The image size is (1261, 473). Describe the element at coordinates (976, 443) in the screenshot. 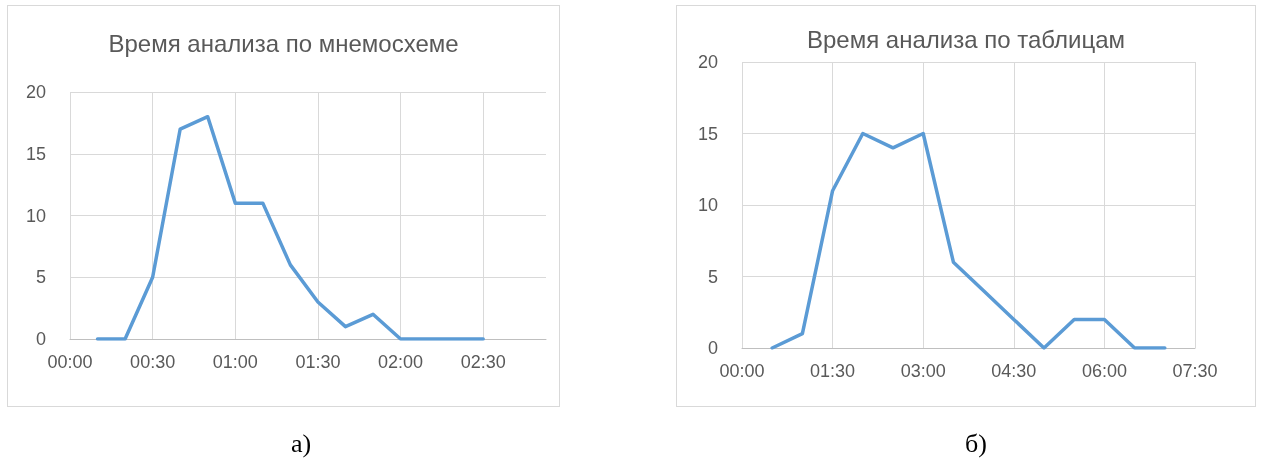

I see `text: б)` at that location.